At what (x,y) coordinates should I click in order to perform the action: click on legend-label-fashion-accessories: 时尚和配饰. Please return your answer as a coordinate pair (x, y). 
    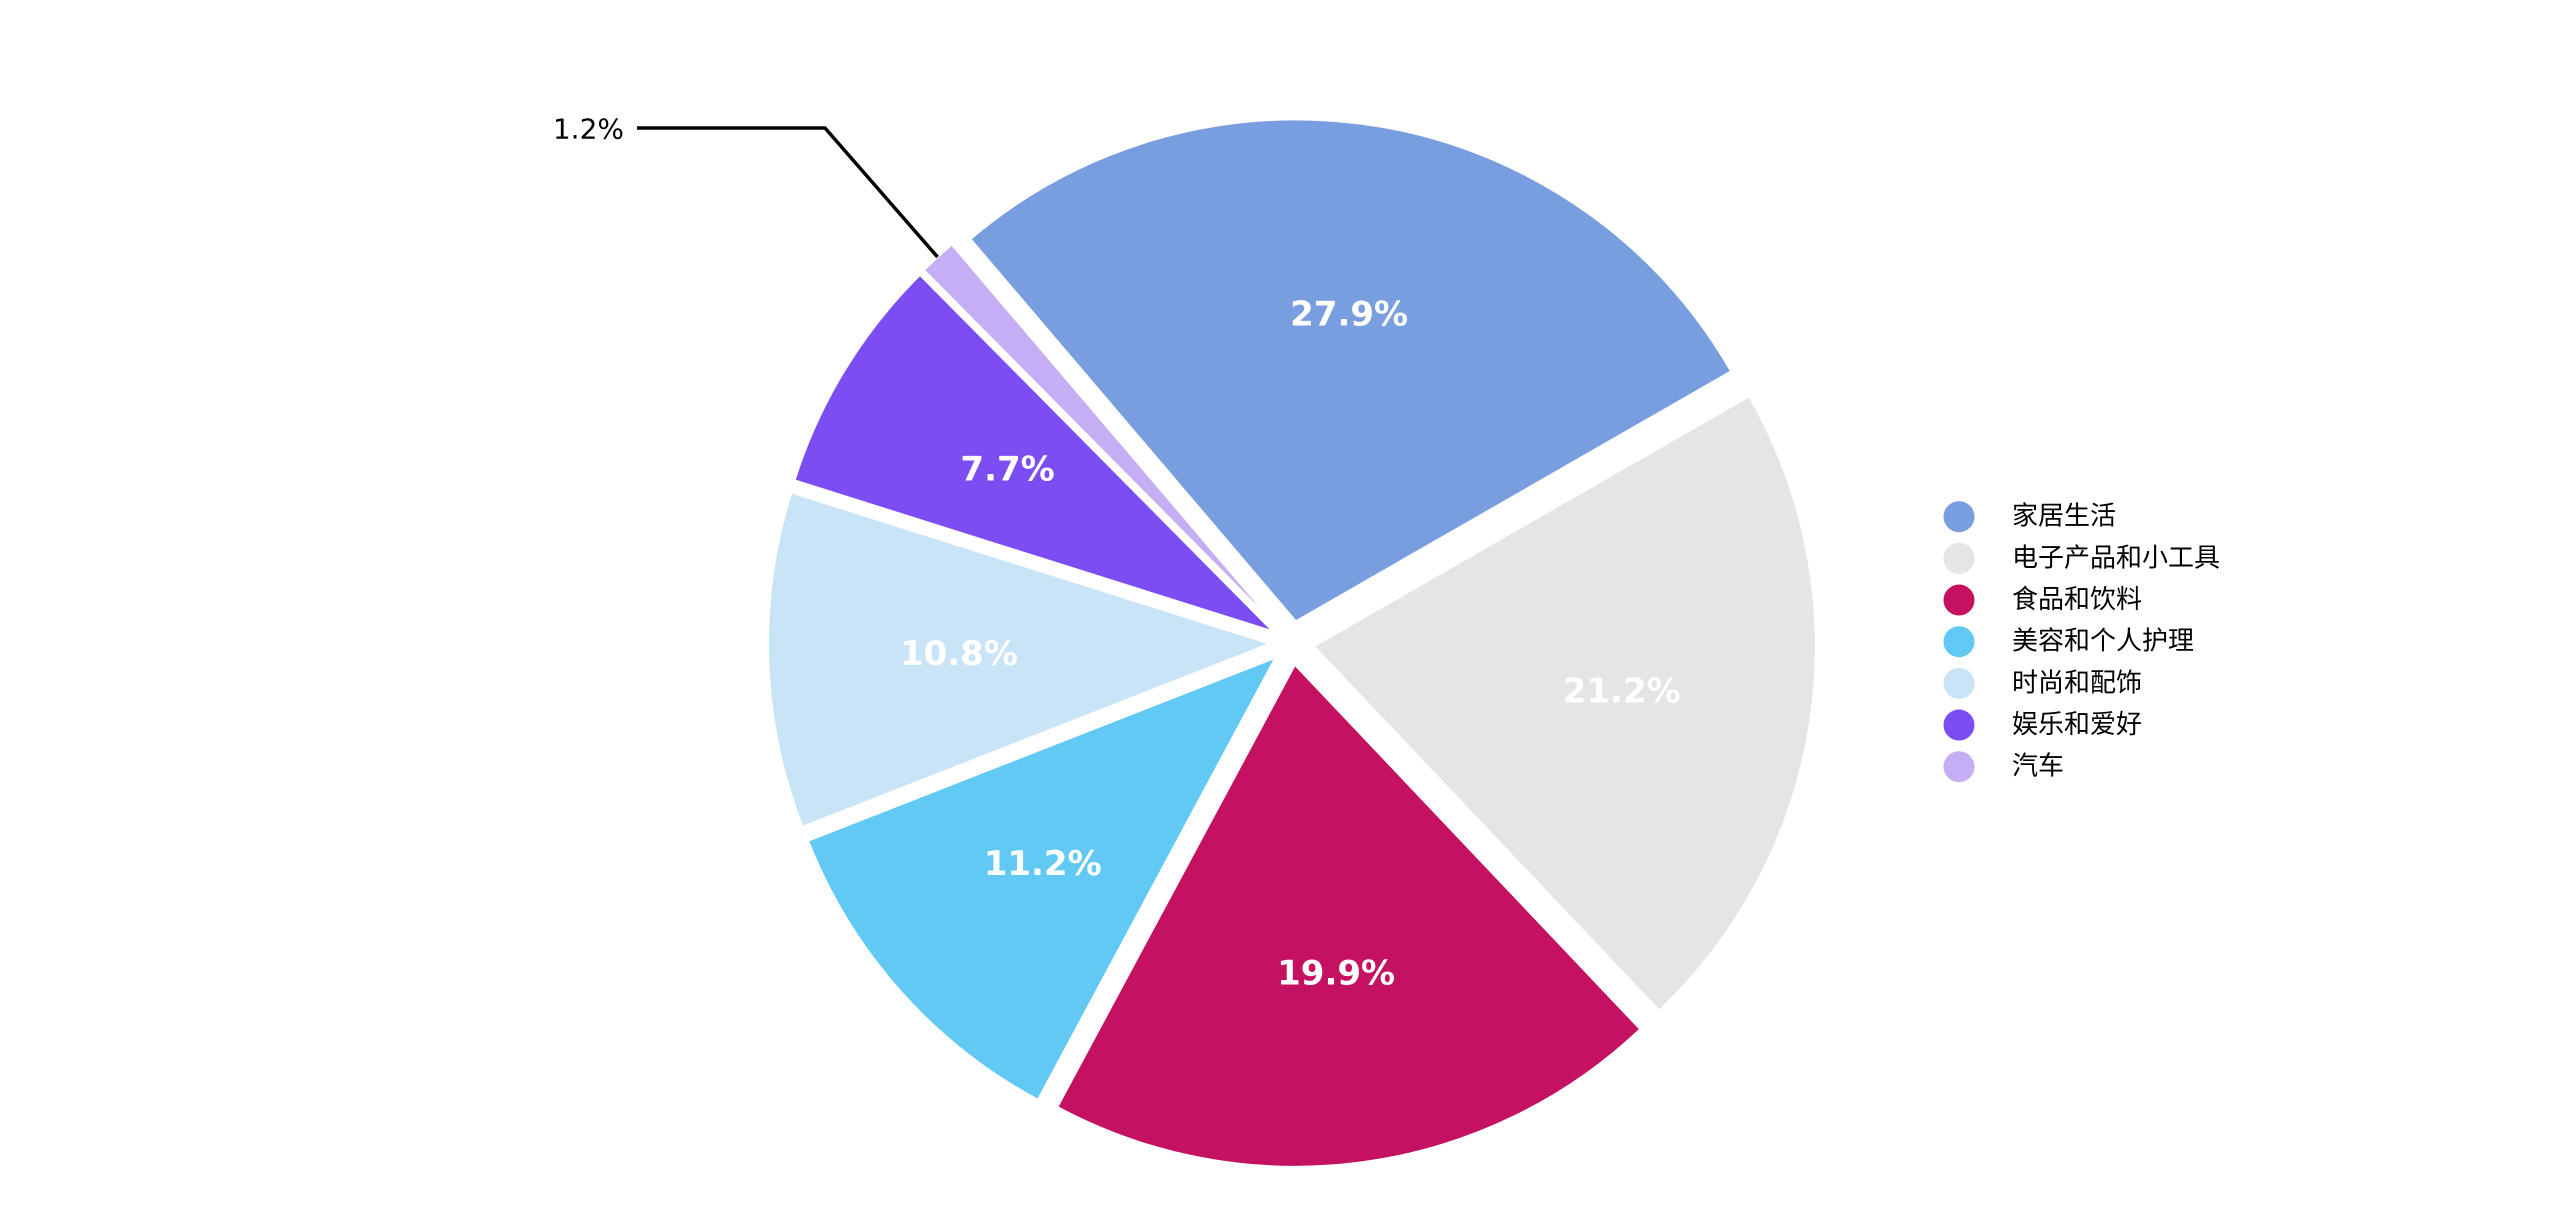
    Looking at the image, I should click on (2077, 683).